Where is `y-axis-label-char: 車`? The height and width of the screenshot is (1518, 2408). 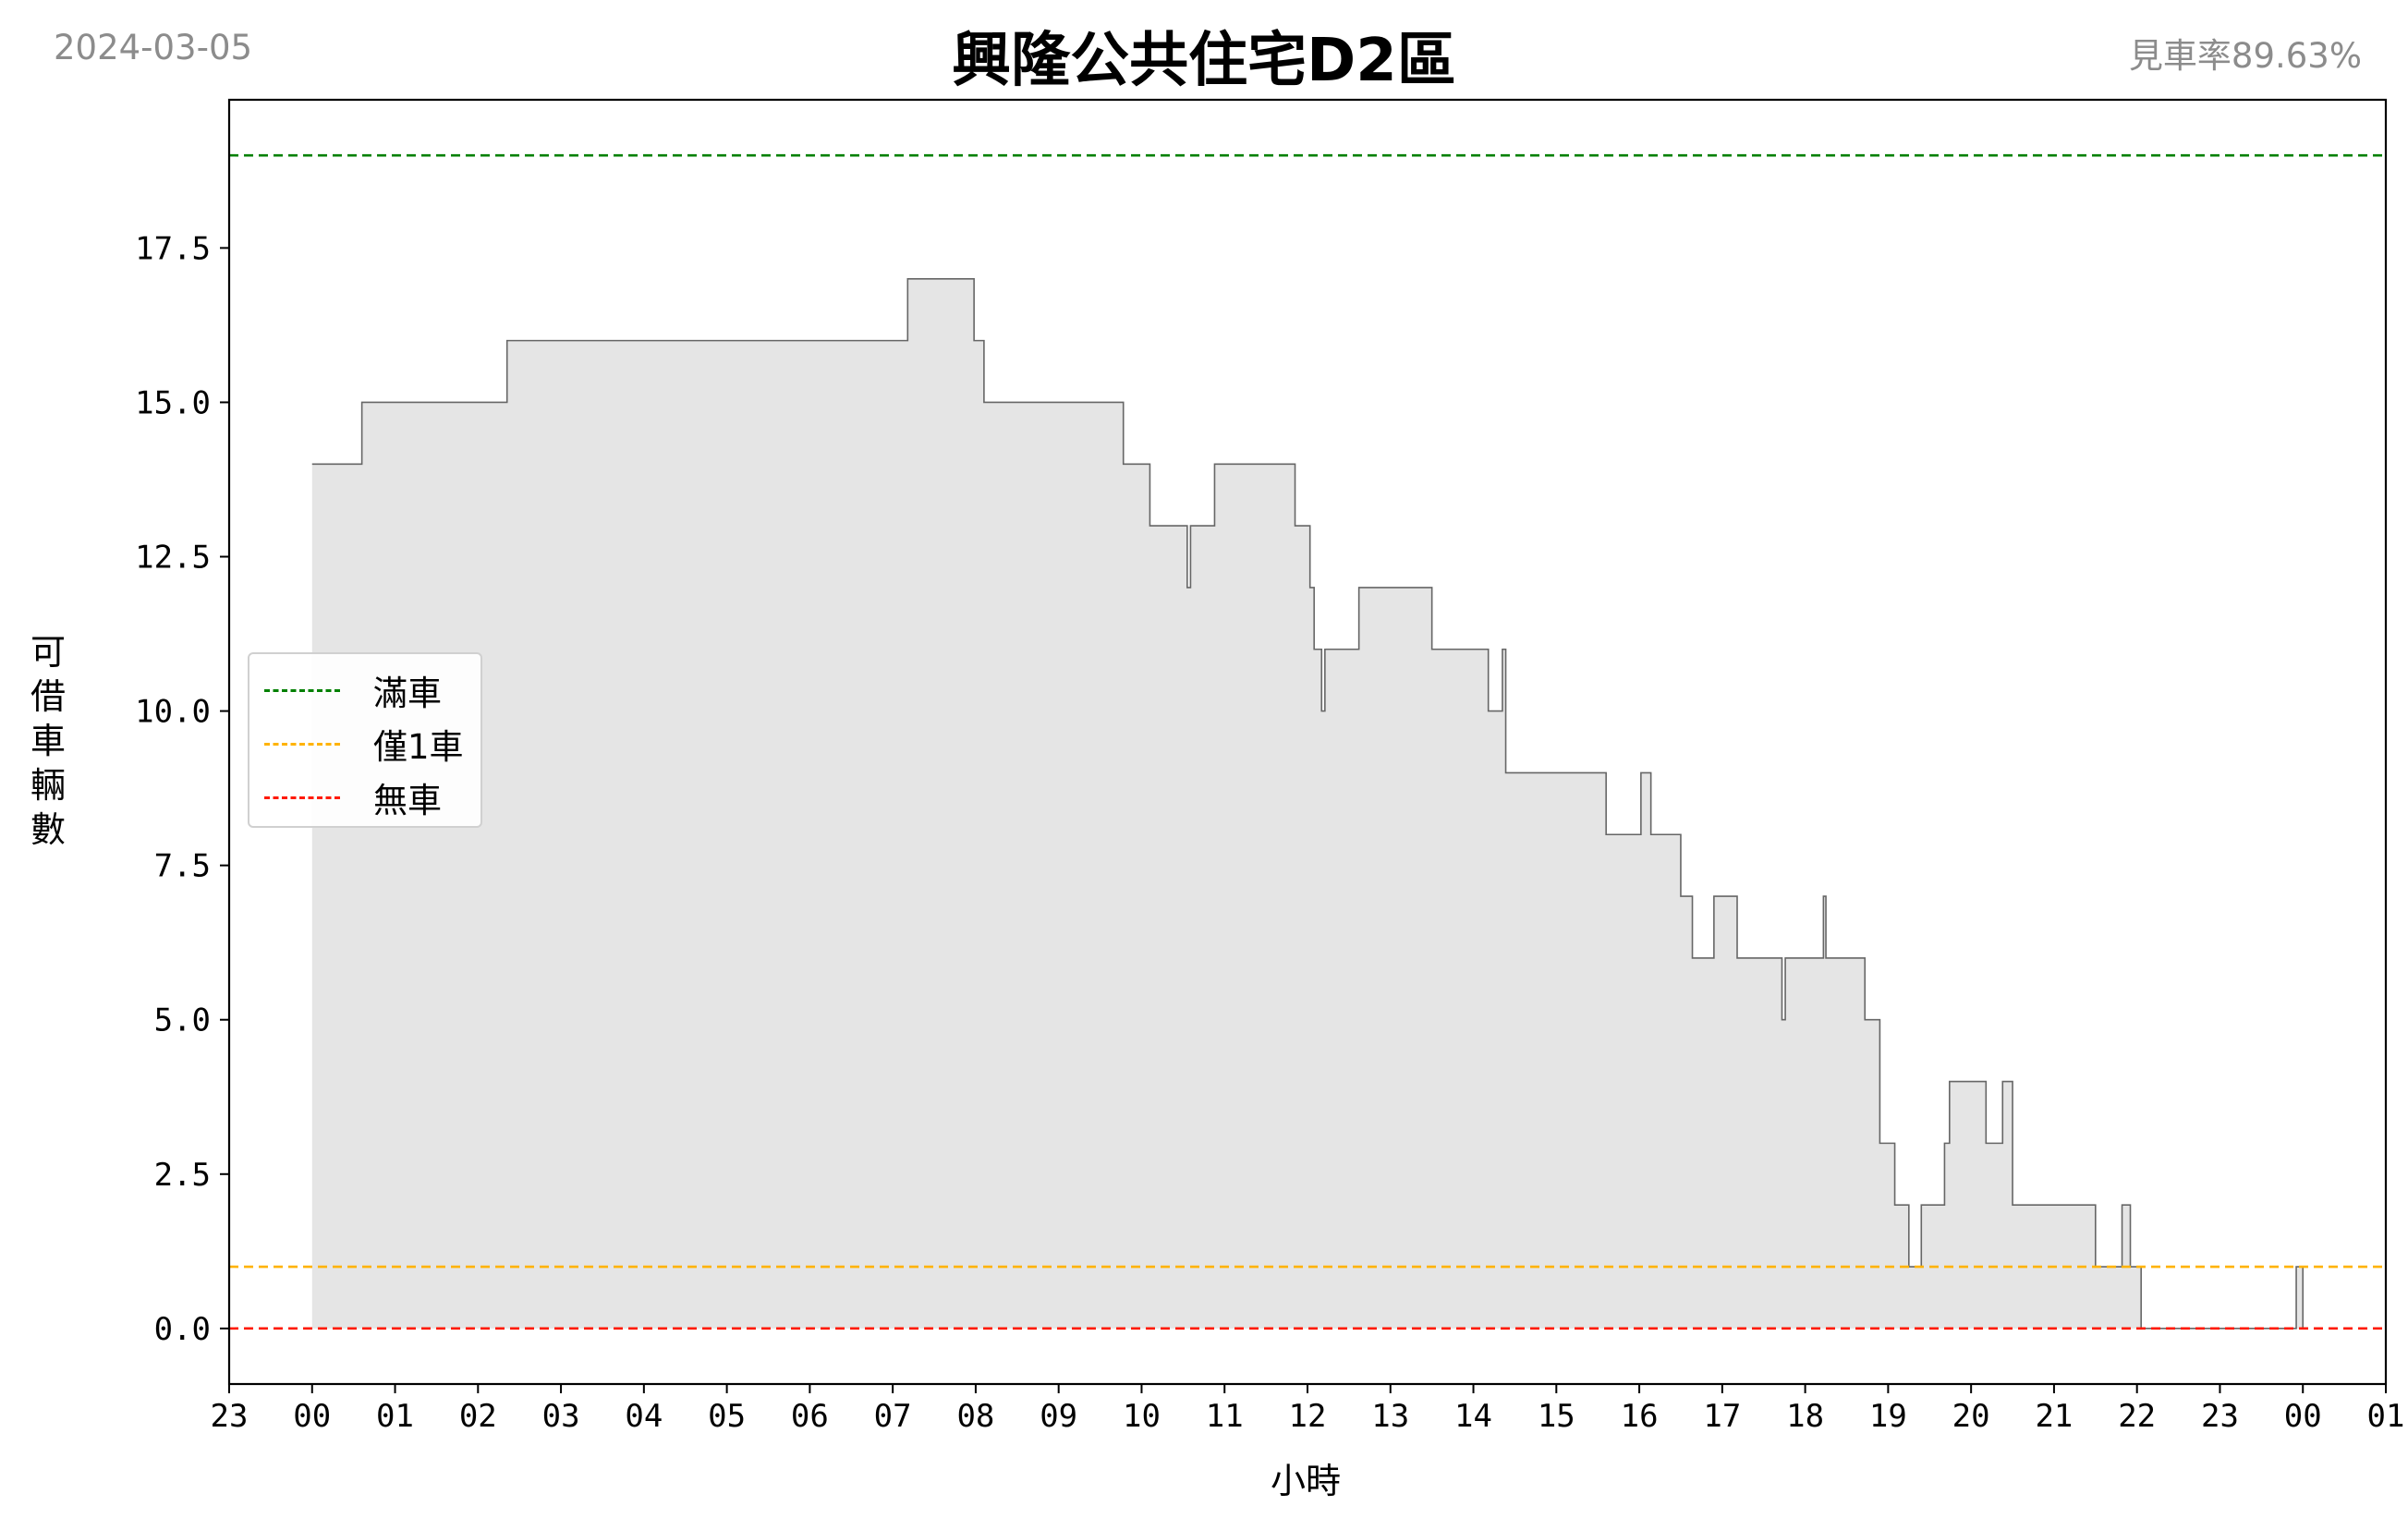
y-axis-label-char: 車 is located at coordinates (48, 741).